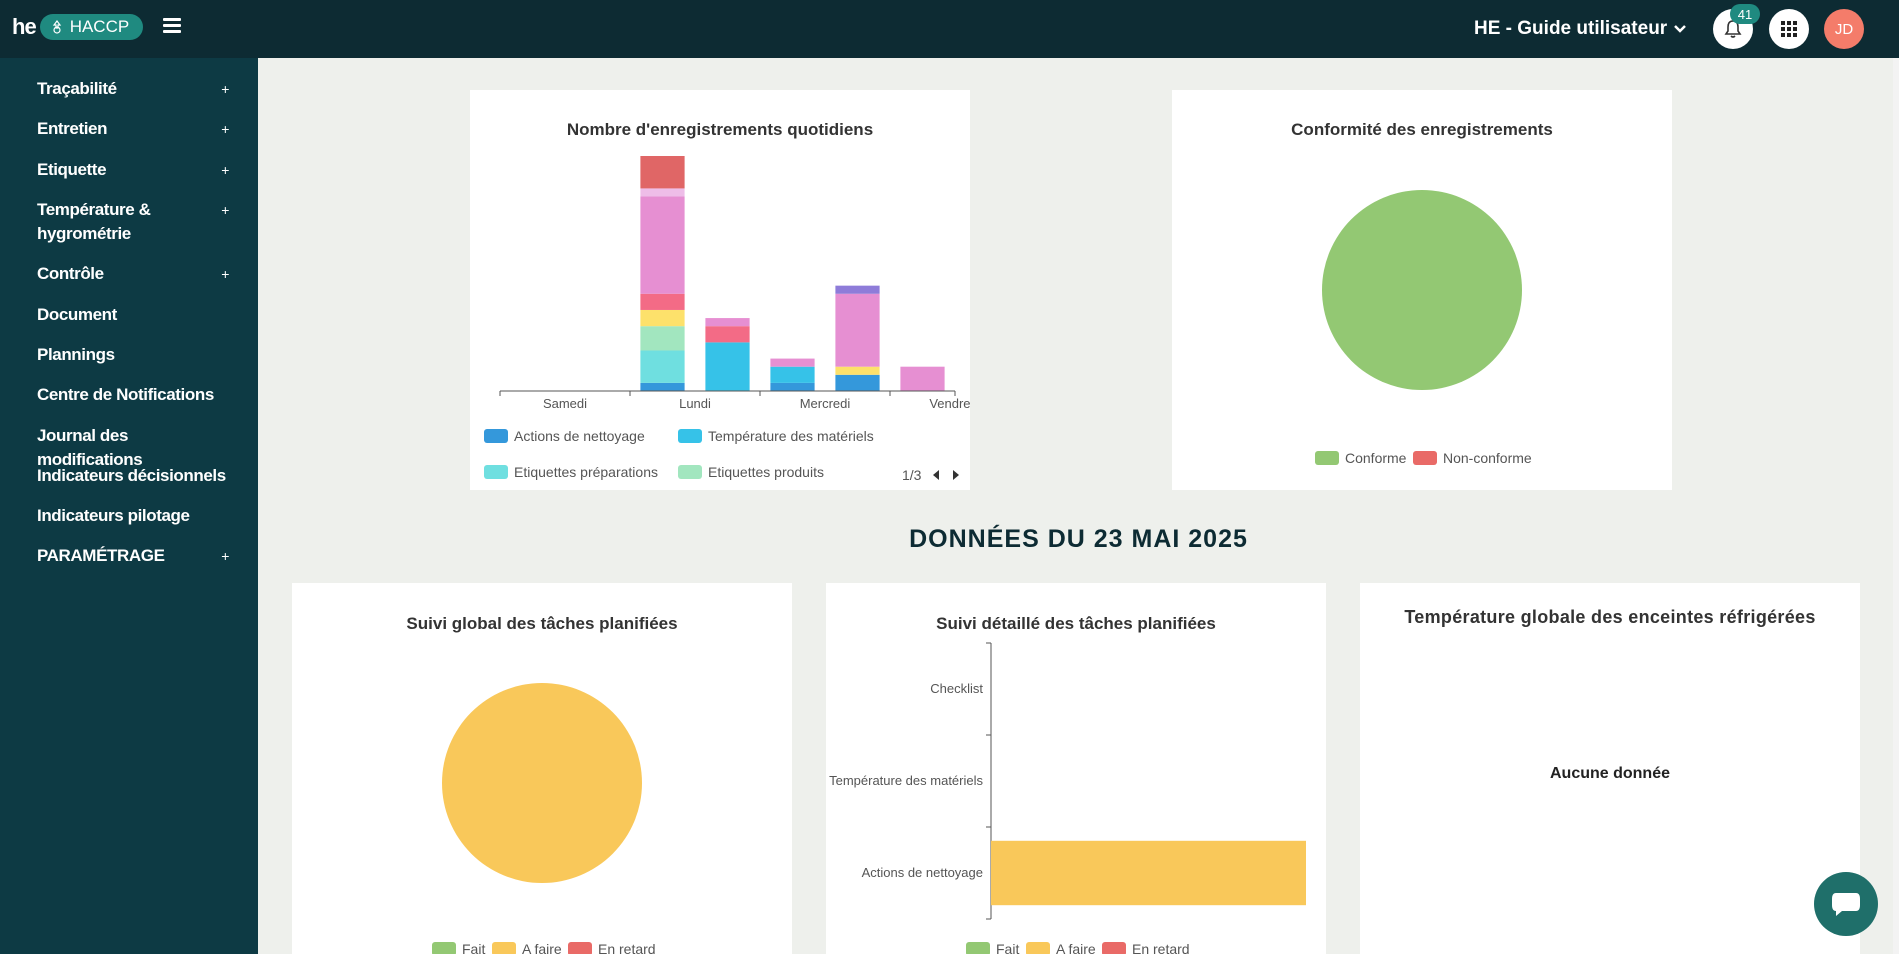 Image resolution: width=1899 pixels, height=954 pixels. I want to click on global-tasks-pie-chart, so click(542, 783).